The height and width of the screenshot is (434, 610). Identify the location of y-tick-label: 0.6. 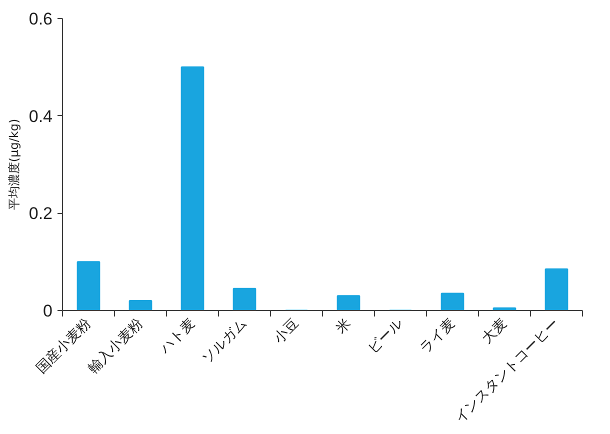
(40, 19).